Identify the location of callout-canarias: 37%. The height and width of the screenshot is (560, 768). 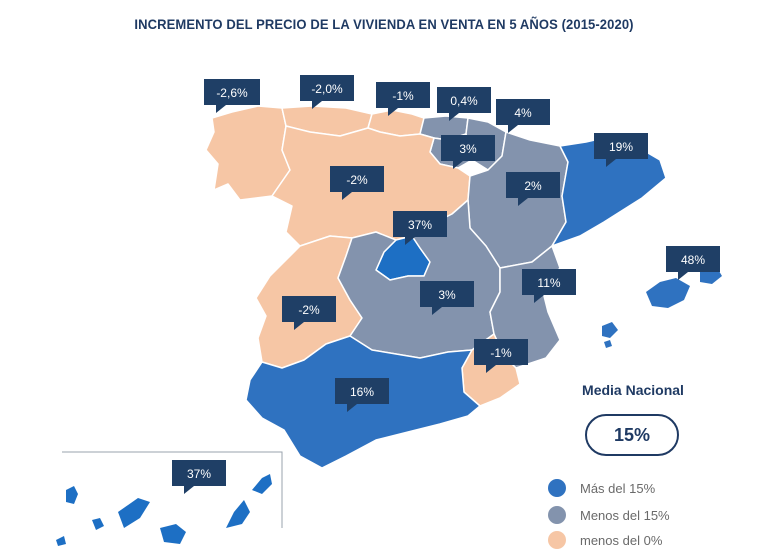
(199, 477).